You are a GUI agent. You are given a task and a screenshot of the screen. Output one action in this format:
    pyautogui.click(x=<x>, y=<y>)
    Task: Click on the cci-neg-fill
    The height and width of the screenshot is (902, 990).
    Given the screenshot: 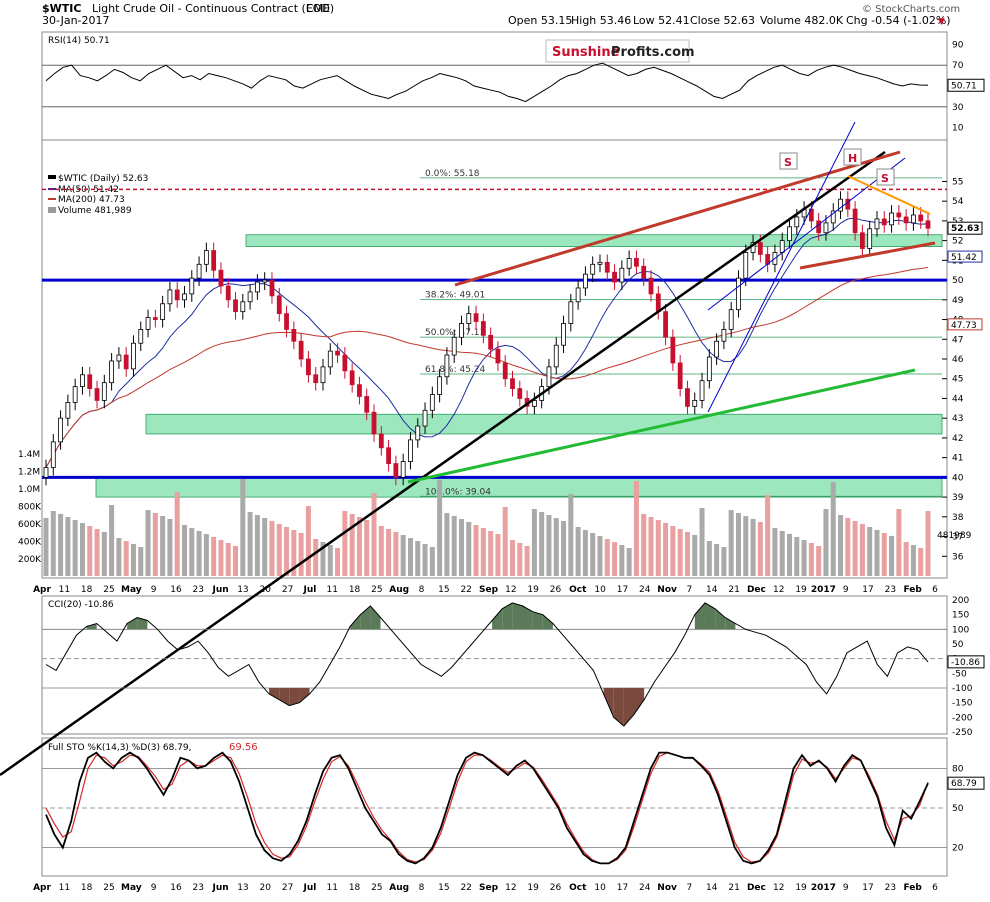 What is the action you would take?
    pyautogui.click(x=639, y=701)
    